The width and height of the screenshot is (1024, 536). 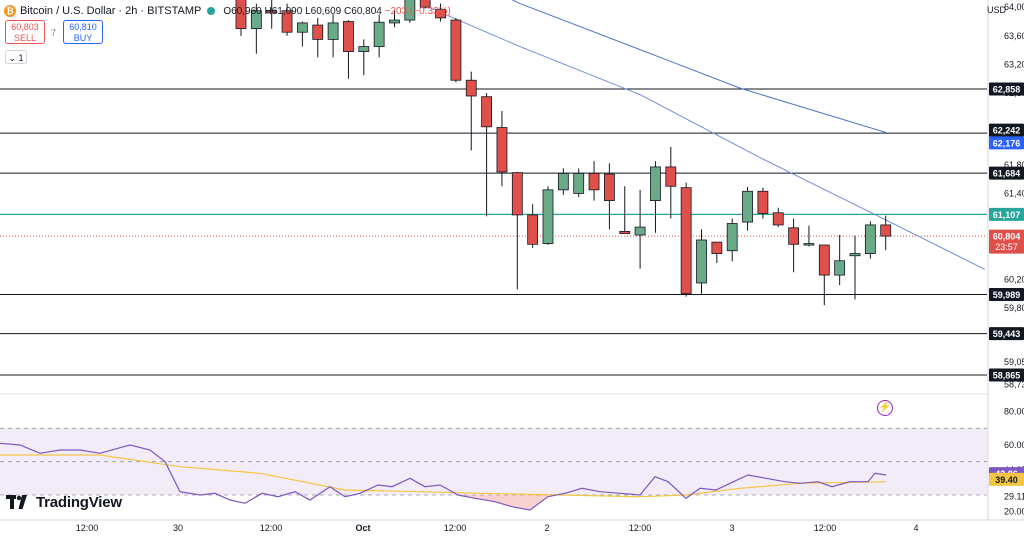 I want to click on sell-button: 60,803 SELL, so click(x=25, y=32).